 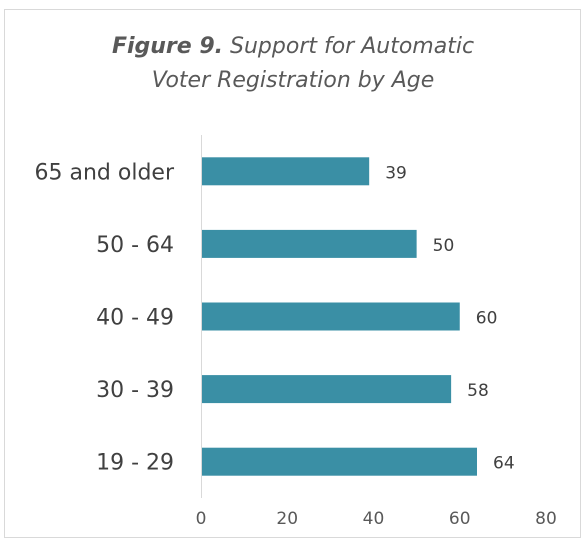 What do you see at coordinates (135, 245) in the screenshot?
I see `category-label: 50 - 64` at bounding box center [135, 245].